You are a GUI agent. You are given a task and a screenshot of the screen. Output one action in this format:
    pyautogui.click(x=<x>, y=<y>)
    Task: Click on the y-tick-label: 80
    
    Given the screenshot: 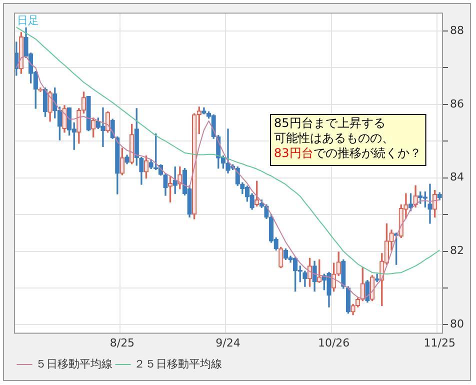 What is the action you would take?
    pyautogui.click(x=457, y=324)
    